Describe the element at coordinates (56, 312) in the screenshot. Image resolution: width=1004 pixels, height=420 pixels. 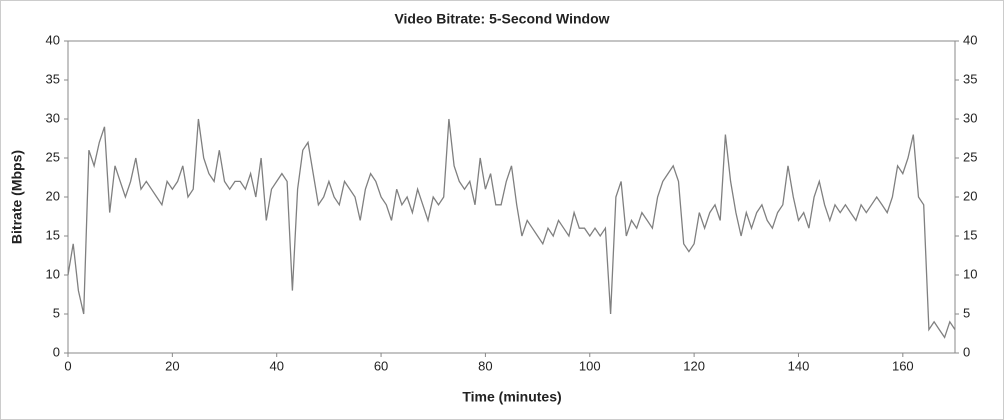
I see `y-tick-label: 5` at that location.